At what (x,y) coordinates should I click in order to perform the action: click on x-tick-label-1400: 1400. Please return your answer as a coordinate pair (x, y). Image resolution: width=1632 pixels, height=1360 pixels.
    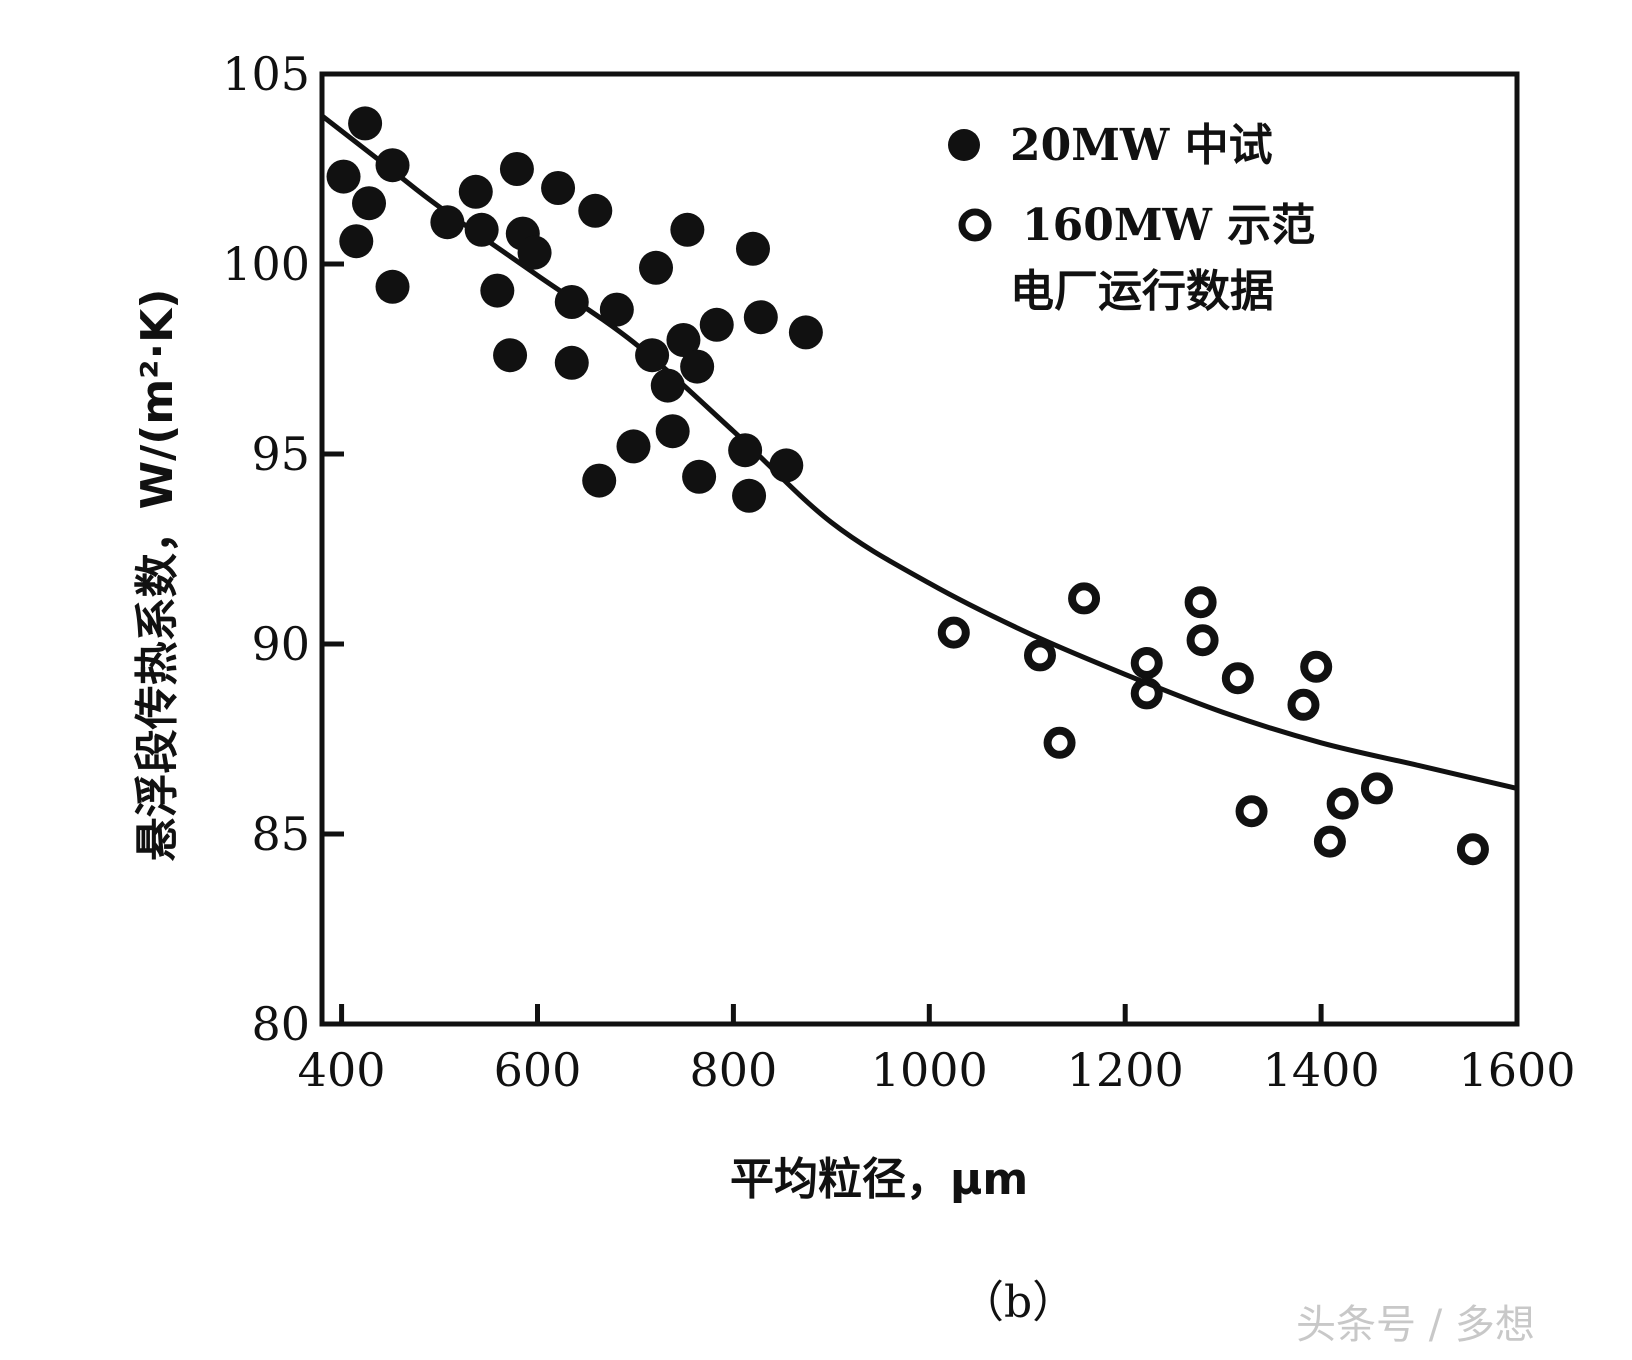
    Looking at the image, I should click on (1321, 1070).